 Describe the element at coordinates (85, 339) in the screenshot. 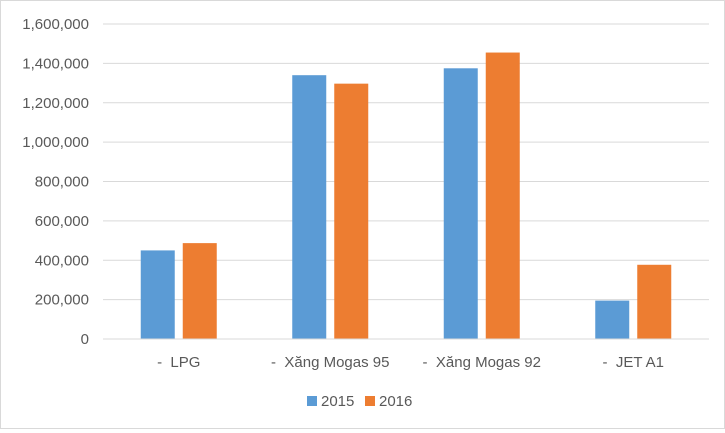

I see `y-tick-label: 0` at that location.